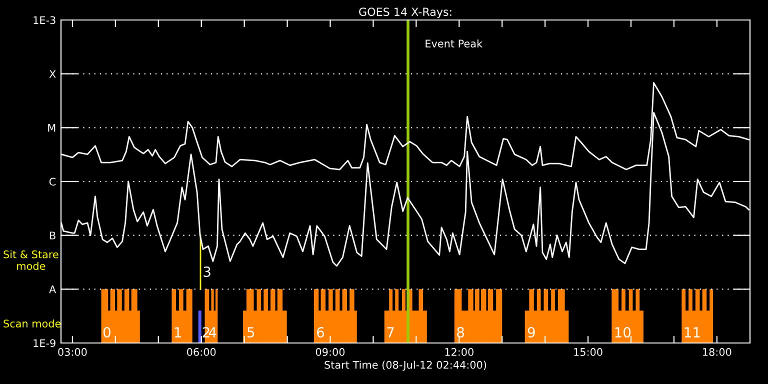 This screenshot has height=384, width=768. What do you see at coordinates (588, 352) in the screenshot?
I see `x-tick-label: 15:00` at bounding box center [588, 352].